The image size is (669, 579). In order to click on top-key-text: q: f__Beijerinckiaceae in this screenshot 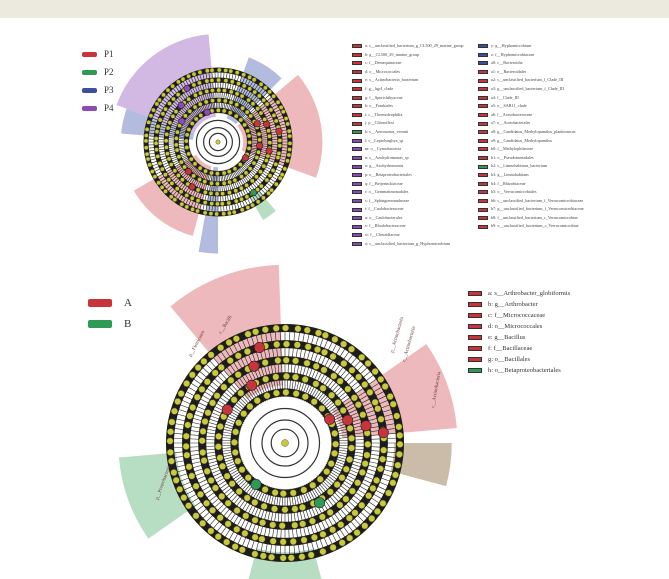, I will do `click(384, 183)`.